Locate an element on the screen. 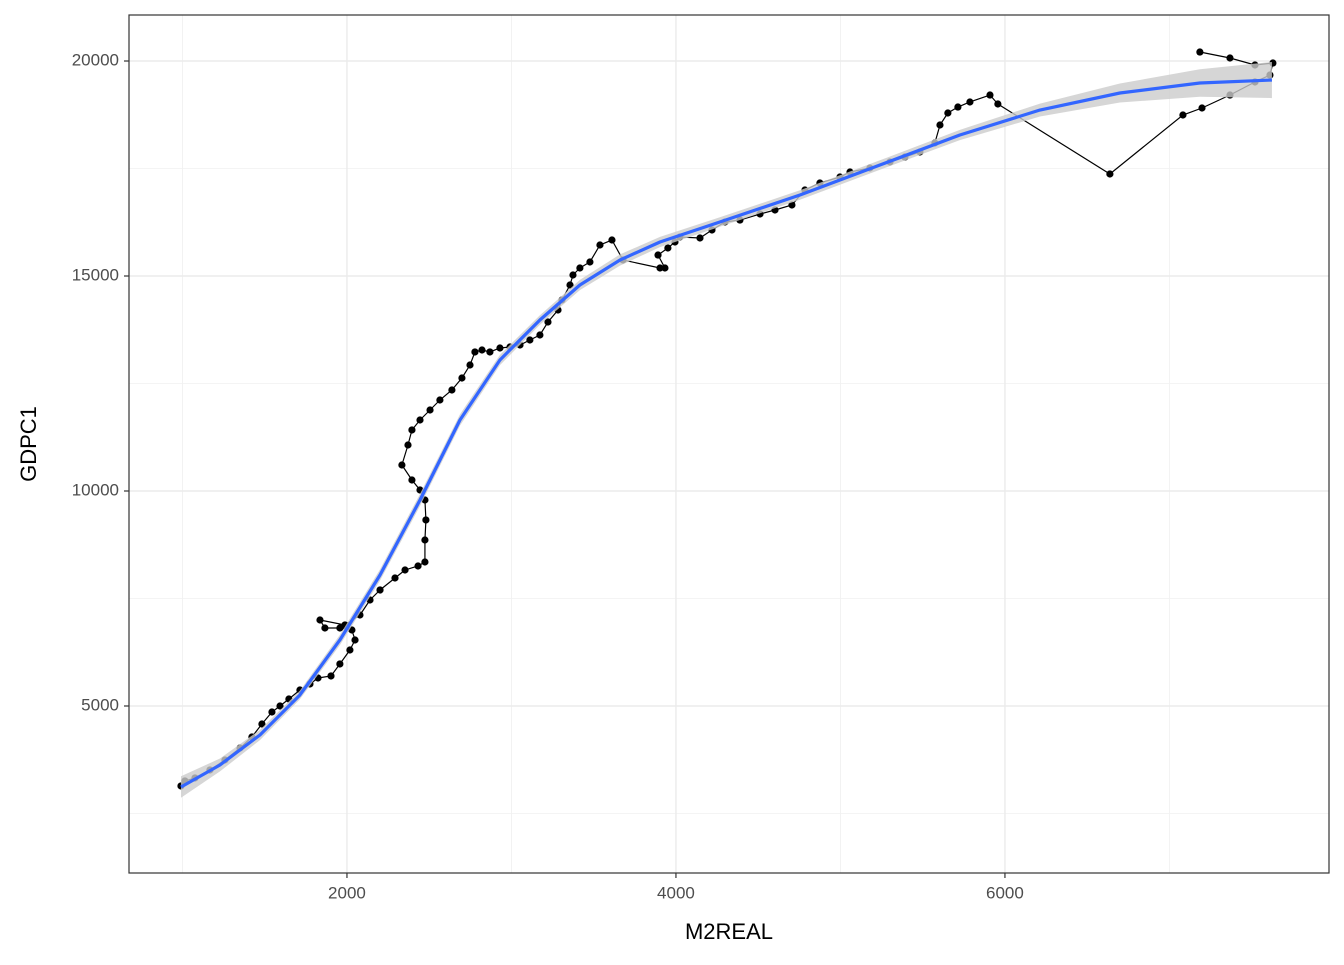  x-tick-label: 6000 is located at coordinates (1005, 892).